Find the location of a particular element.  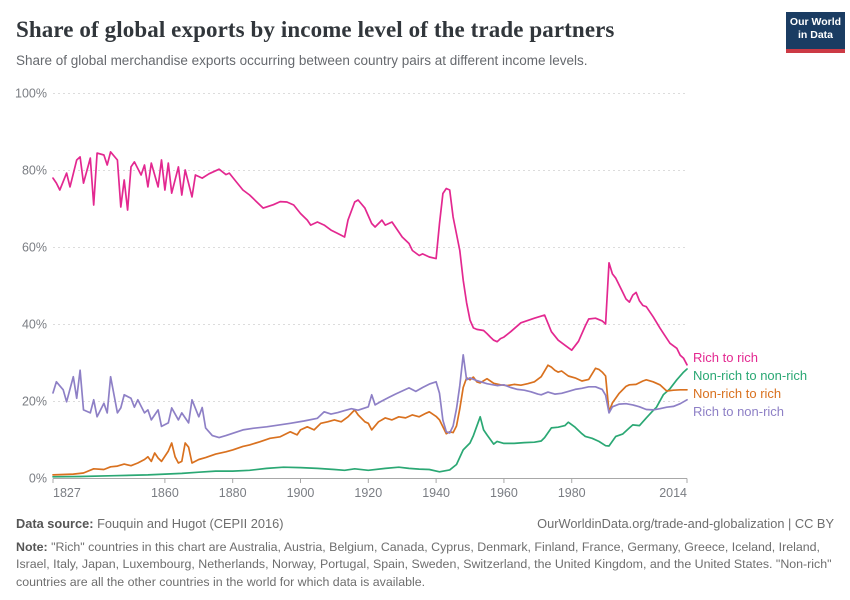

data-source-label: Data source: is located at coordinates (55, 523).